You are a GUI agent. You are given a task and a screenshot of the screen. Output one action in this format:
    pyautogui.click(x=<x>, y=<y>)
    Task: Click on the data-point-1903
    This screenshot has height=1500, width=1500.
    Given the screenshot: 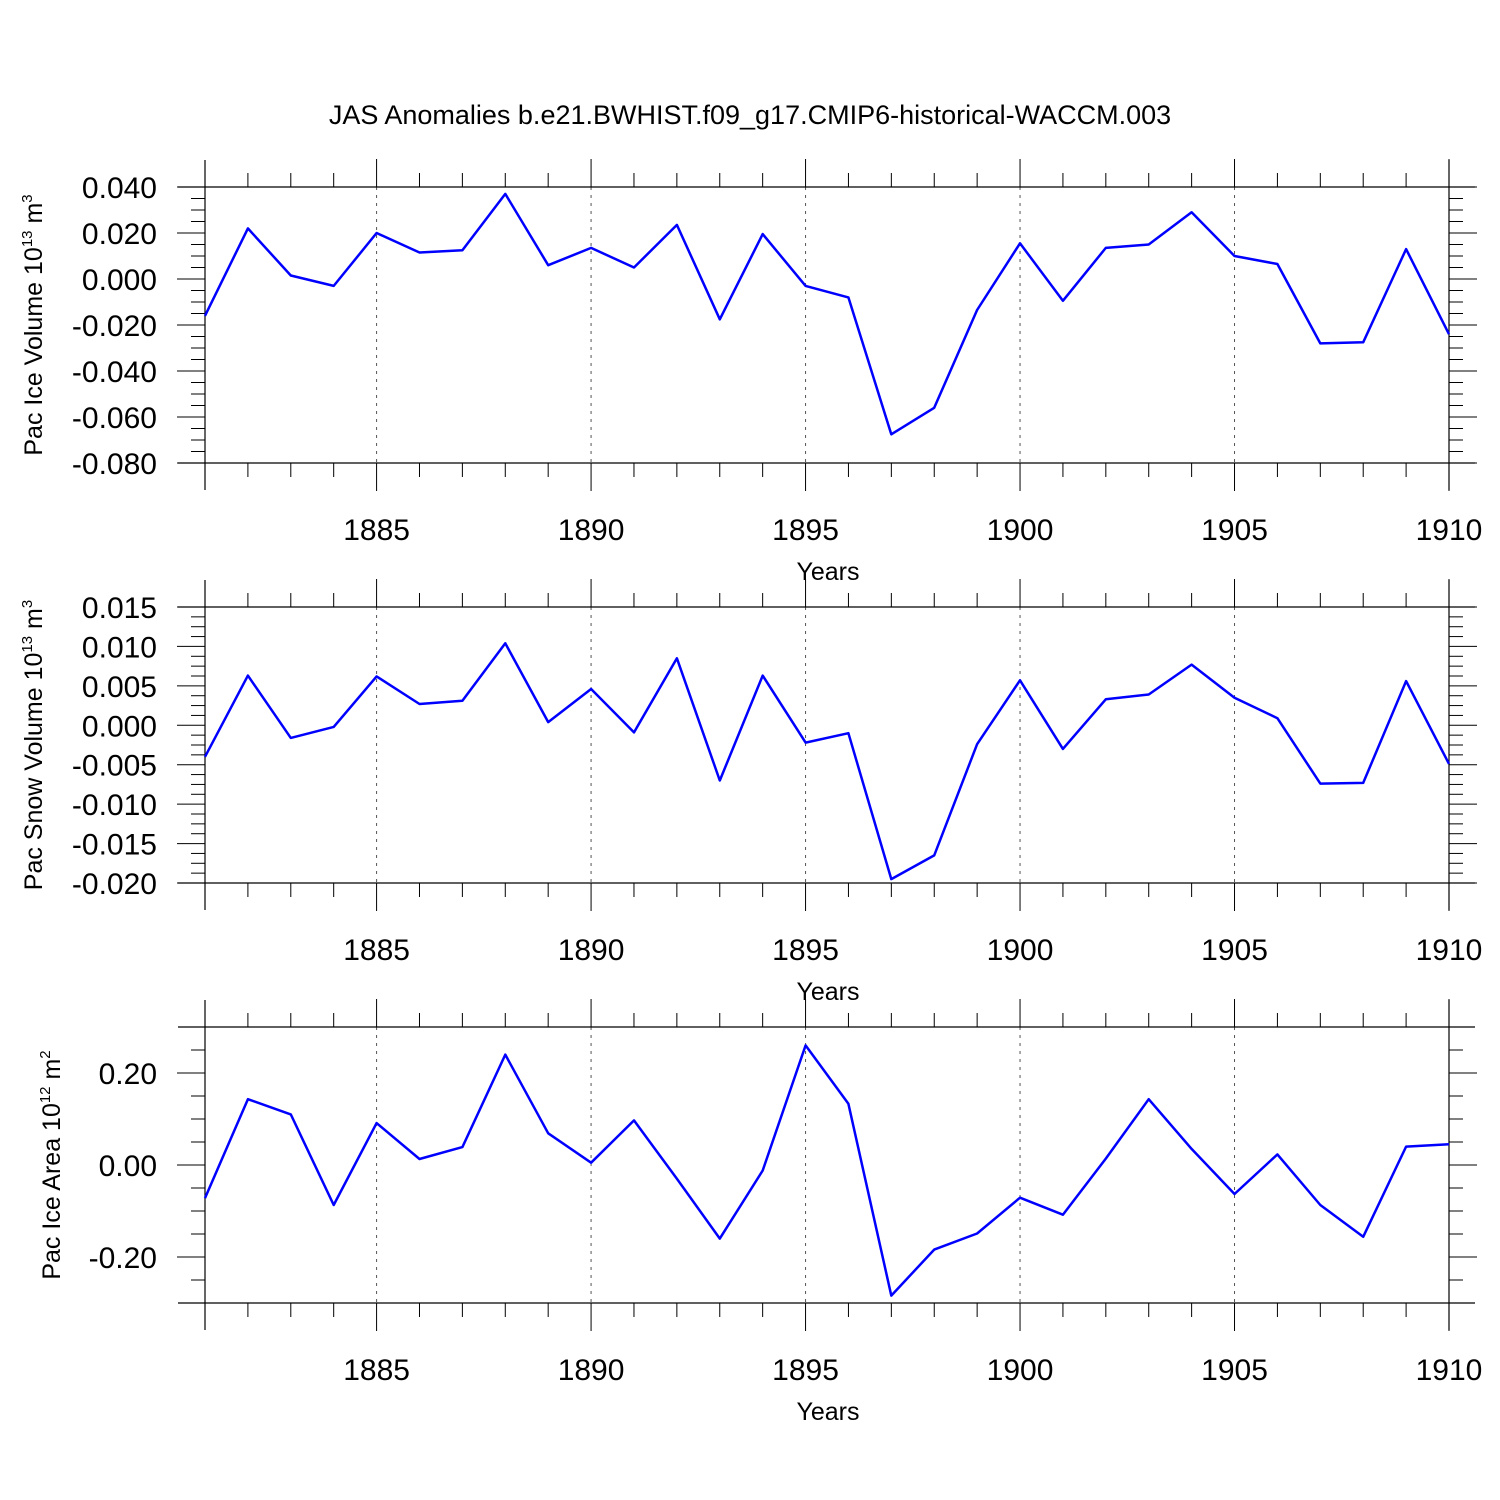 What is the action you would take?
    pyautogui.click(x=1149, y=245)
    